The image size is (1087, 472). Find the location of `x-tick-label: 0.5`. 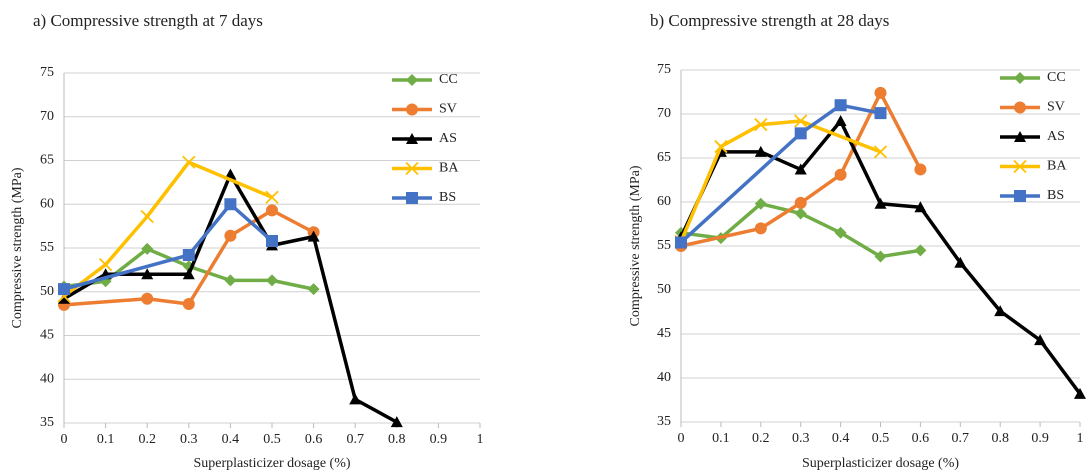

x-tick-label: 0.5 is located at coordinates (881, 438).